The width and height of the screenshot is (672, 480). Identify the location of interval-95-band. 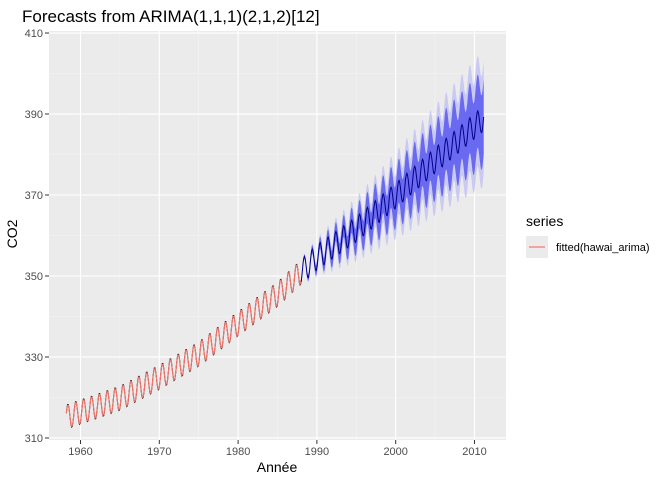
(392, 169).